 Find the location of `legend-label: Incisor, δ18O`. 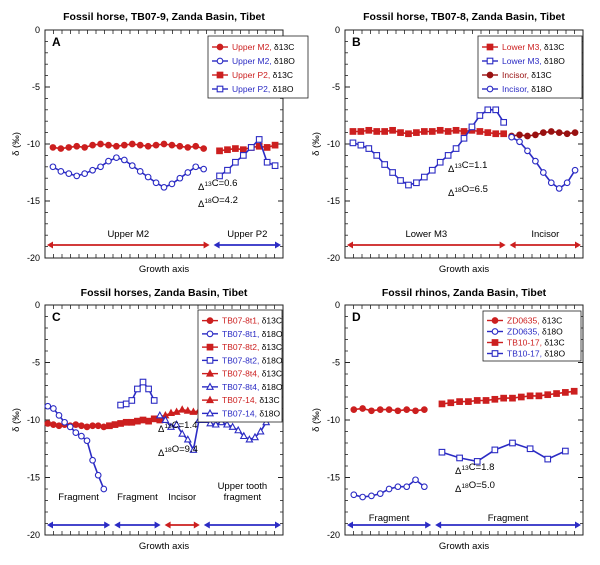

legend-label: Incisor, δ18O is located at coordinates (527, 89).